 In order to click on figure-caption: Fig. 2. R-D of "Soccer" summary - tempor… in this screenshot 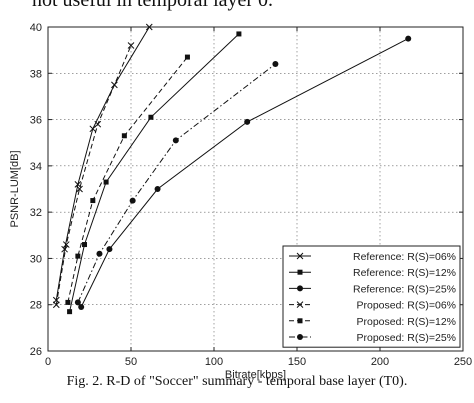, I will do `click(237, 381)`.